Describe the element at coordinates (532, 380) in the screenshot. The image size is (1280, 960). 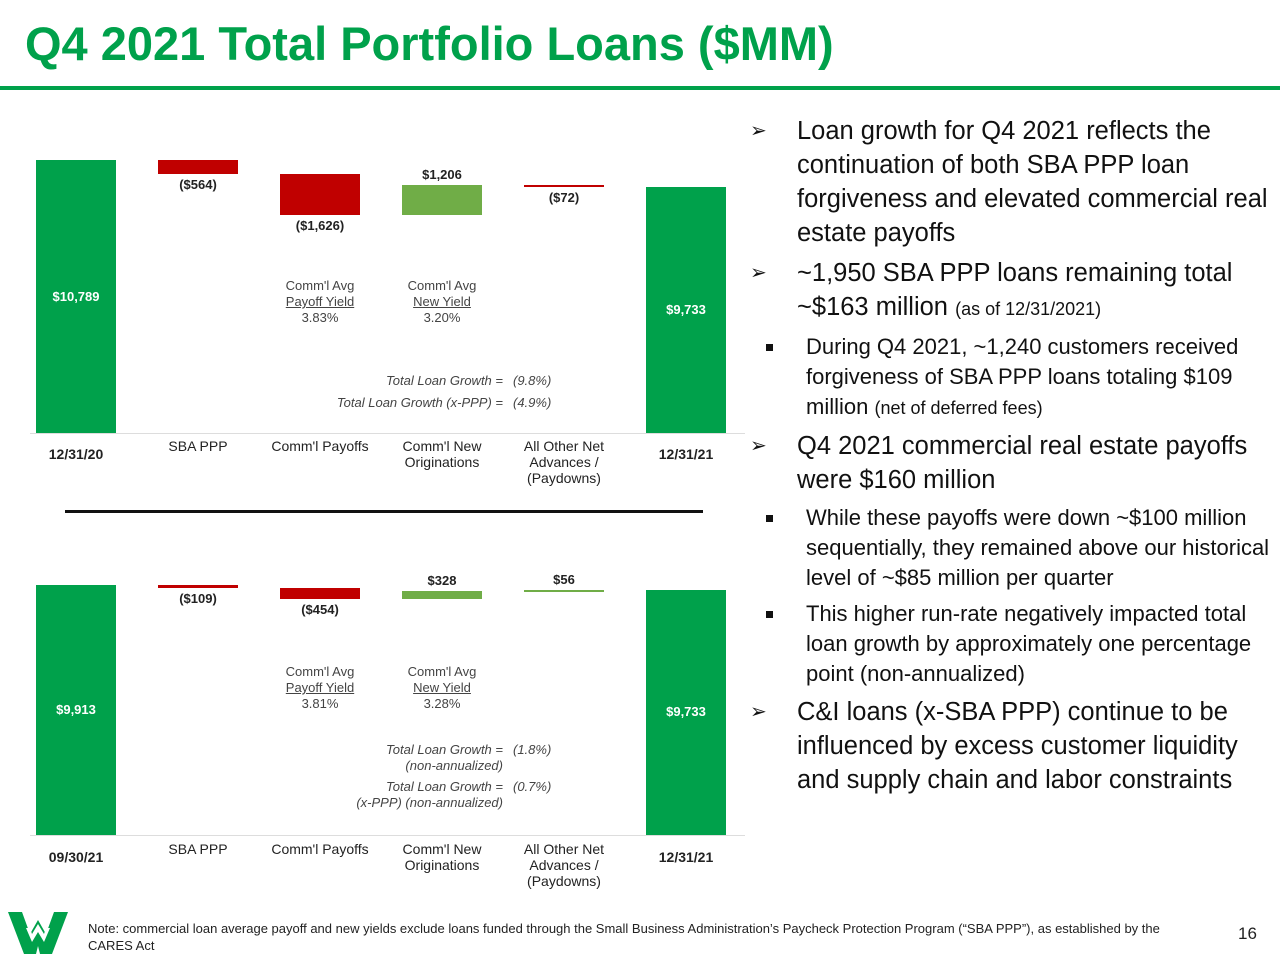
I see `growth-value: (9.8%)` at that location.